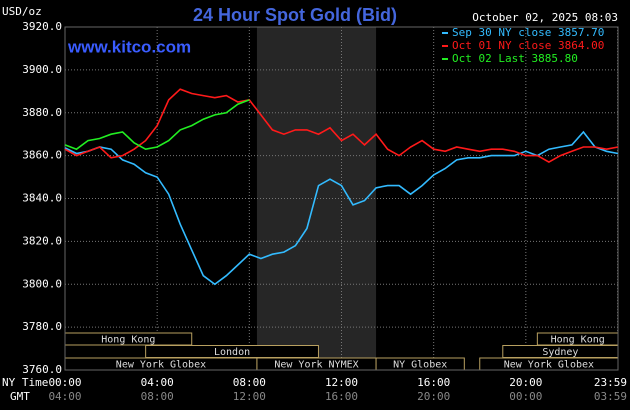 This screenshot has width=630, height=410. Describe the element at coordinates (341, 382) in the screenshot. I see `x-tick-label: 12:00` at that location.